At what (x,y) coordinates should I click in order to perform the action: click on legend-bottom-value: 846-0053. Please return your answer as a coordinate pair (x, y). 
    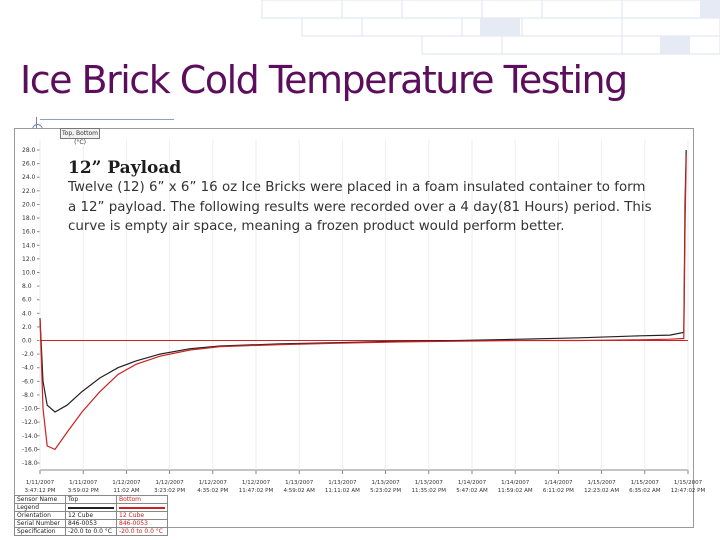
    Looking at the image, I should click on (142, 523).